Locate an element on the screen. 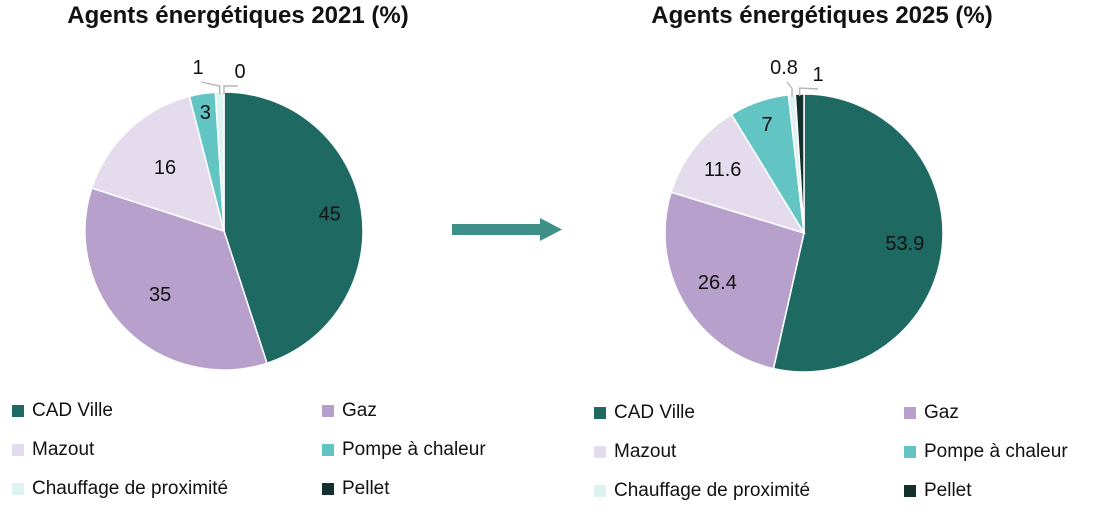  chart-title-2021: Agents énergétiques 2021 (%) is located at coordinates (238, 15).